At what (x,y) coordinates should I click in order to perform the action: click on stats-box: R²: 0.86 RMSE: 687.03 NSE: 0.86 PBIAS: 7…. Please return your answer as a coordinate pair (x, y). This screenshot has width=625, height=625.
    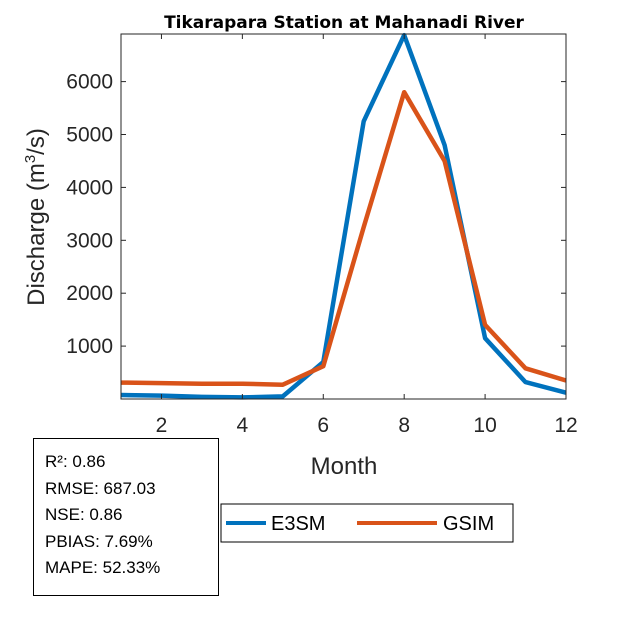
    Looking at the image, I should click on (126, 517).